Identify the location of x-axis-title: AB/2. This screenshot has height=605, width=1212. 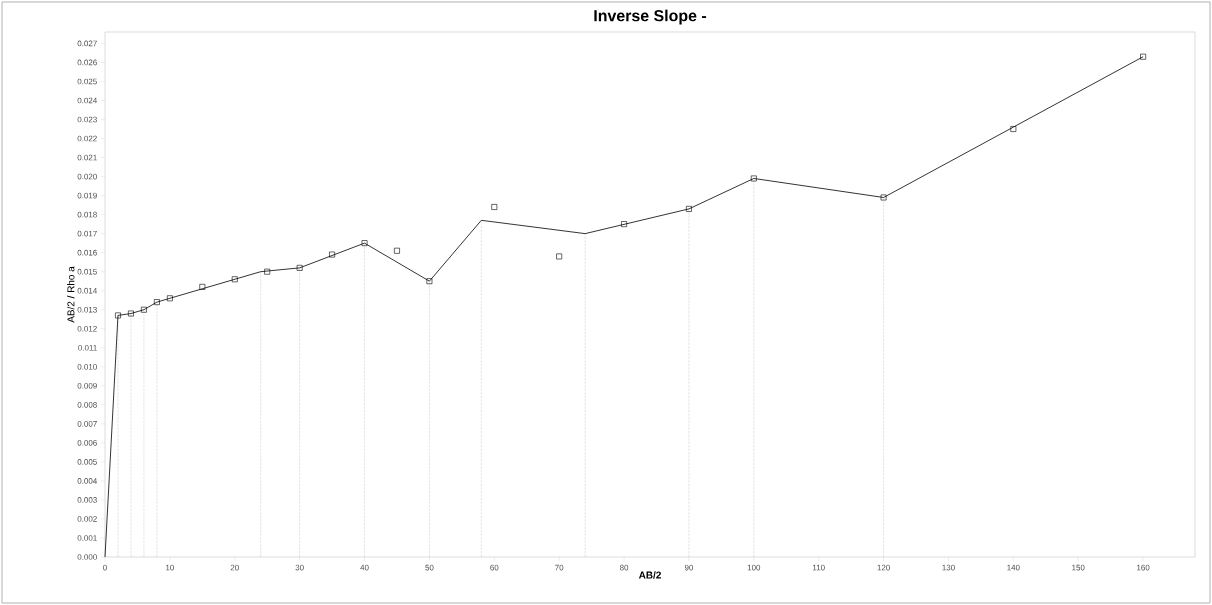
(649, 575).